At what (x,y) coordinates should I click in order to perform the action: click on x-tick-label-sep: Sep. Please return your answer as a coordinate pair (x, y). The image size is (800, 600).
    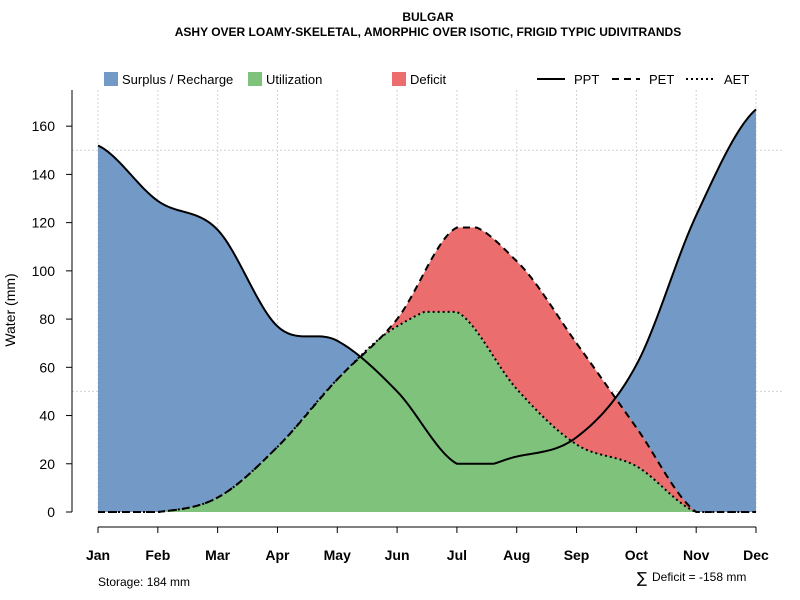
    Looking at the image, I should click on (577, 555).